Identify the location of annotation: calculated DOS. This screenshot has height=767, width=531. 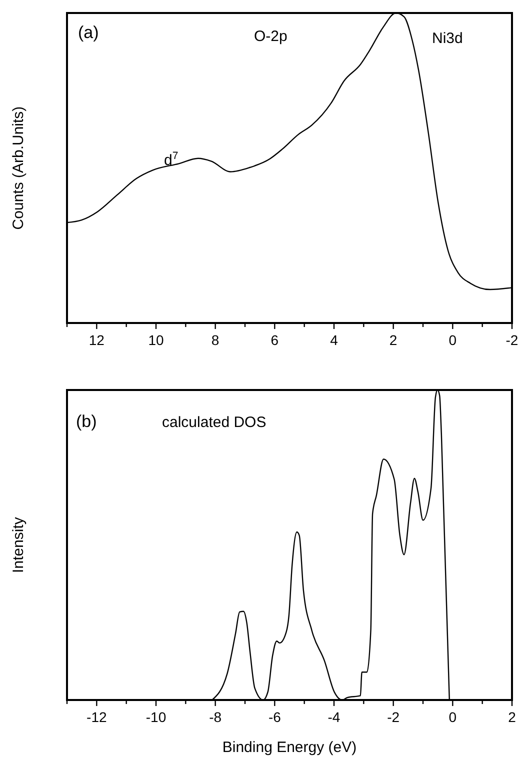
(214, 422).